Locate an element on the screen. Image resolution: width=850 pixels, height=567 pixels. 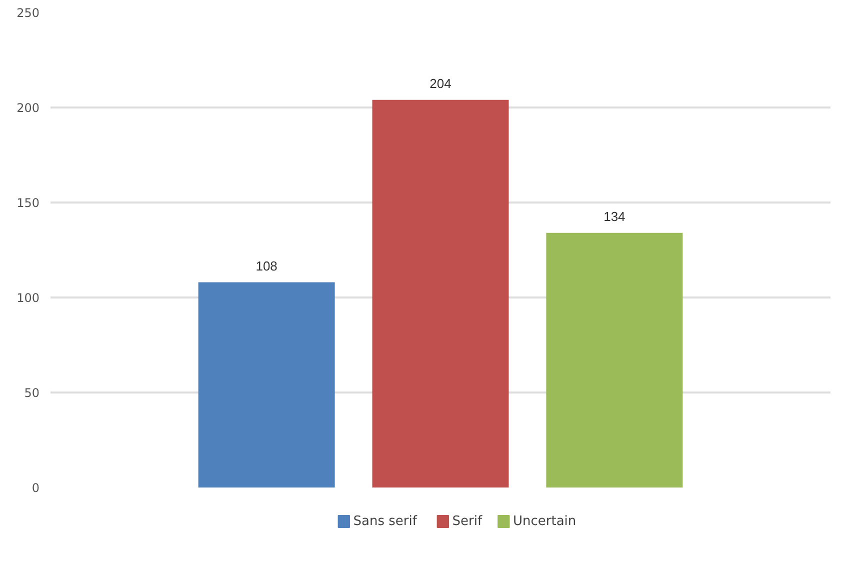
y-tick-label: 250 is located at coordinates (28, 13).